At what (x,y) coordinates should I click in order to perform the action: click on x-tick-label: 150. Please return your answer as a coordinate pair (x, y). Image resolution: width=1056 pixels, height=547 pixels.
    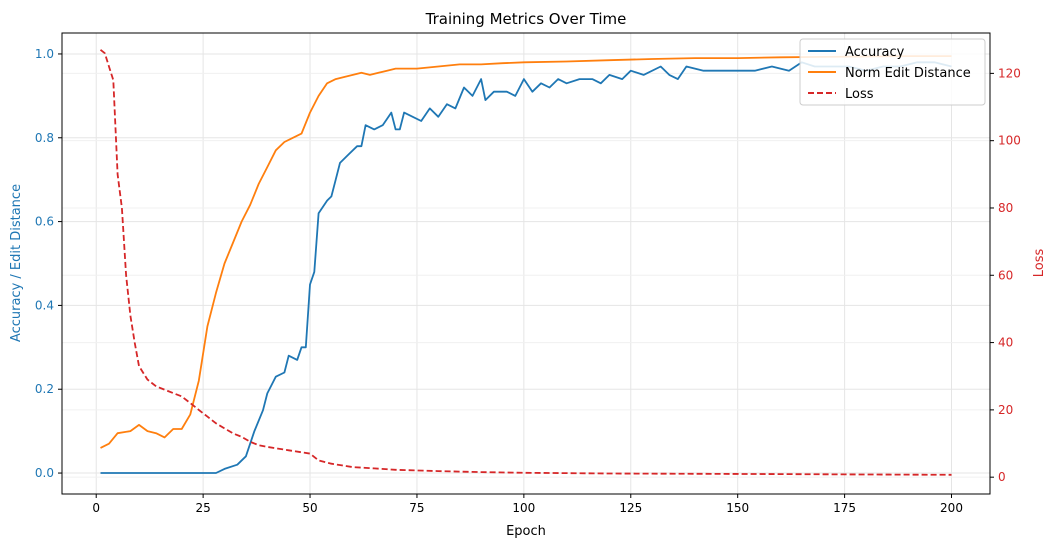
    Looking at the image, I should click on (737, 508).